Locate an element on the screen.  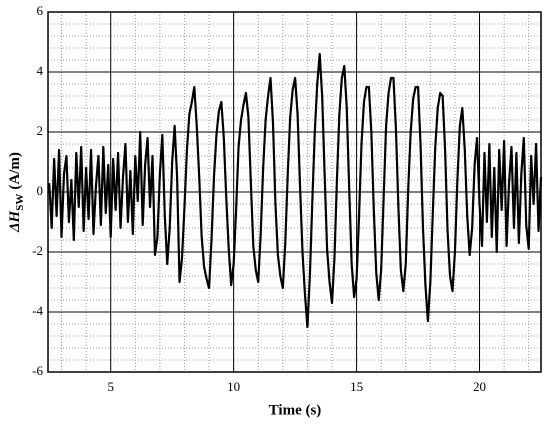
y-label-unit: (A/m) is located at coordinates (15, 171).